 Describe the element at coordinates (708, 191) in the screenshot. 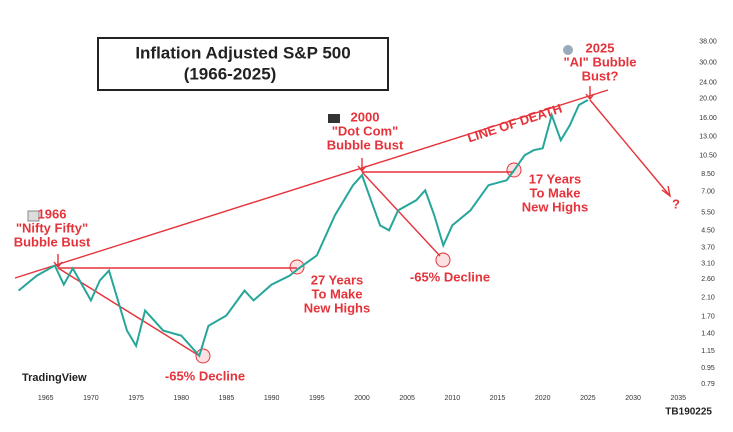

I see `y-tick-label: 7.00` at that location.